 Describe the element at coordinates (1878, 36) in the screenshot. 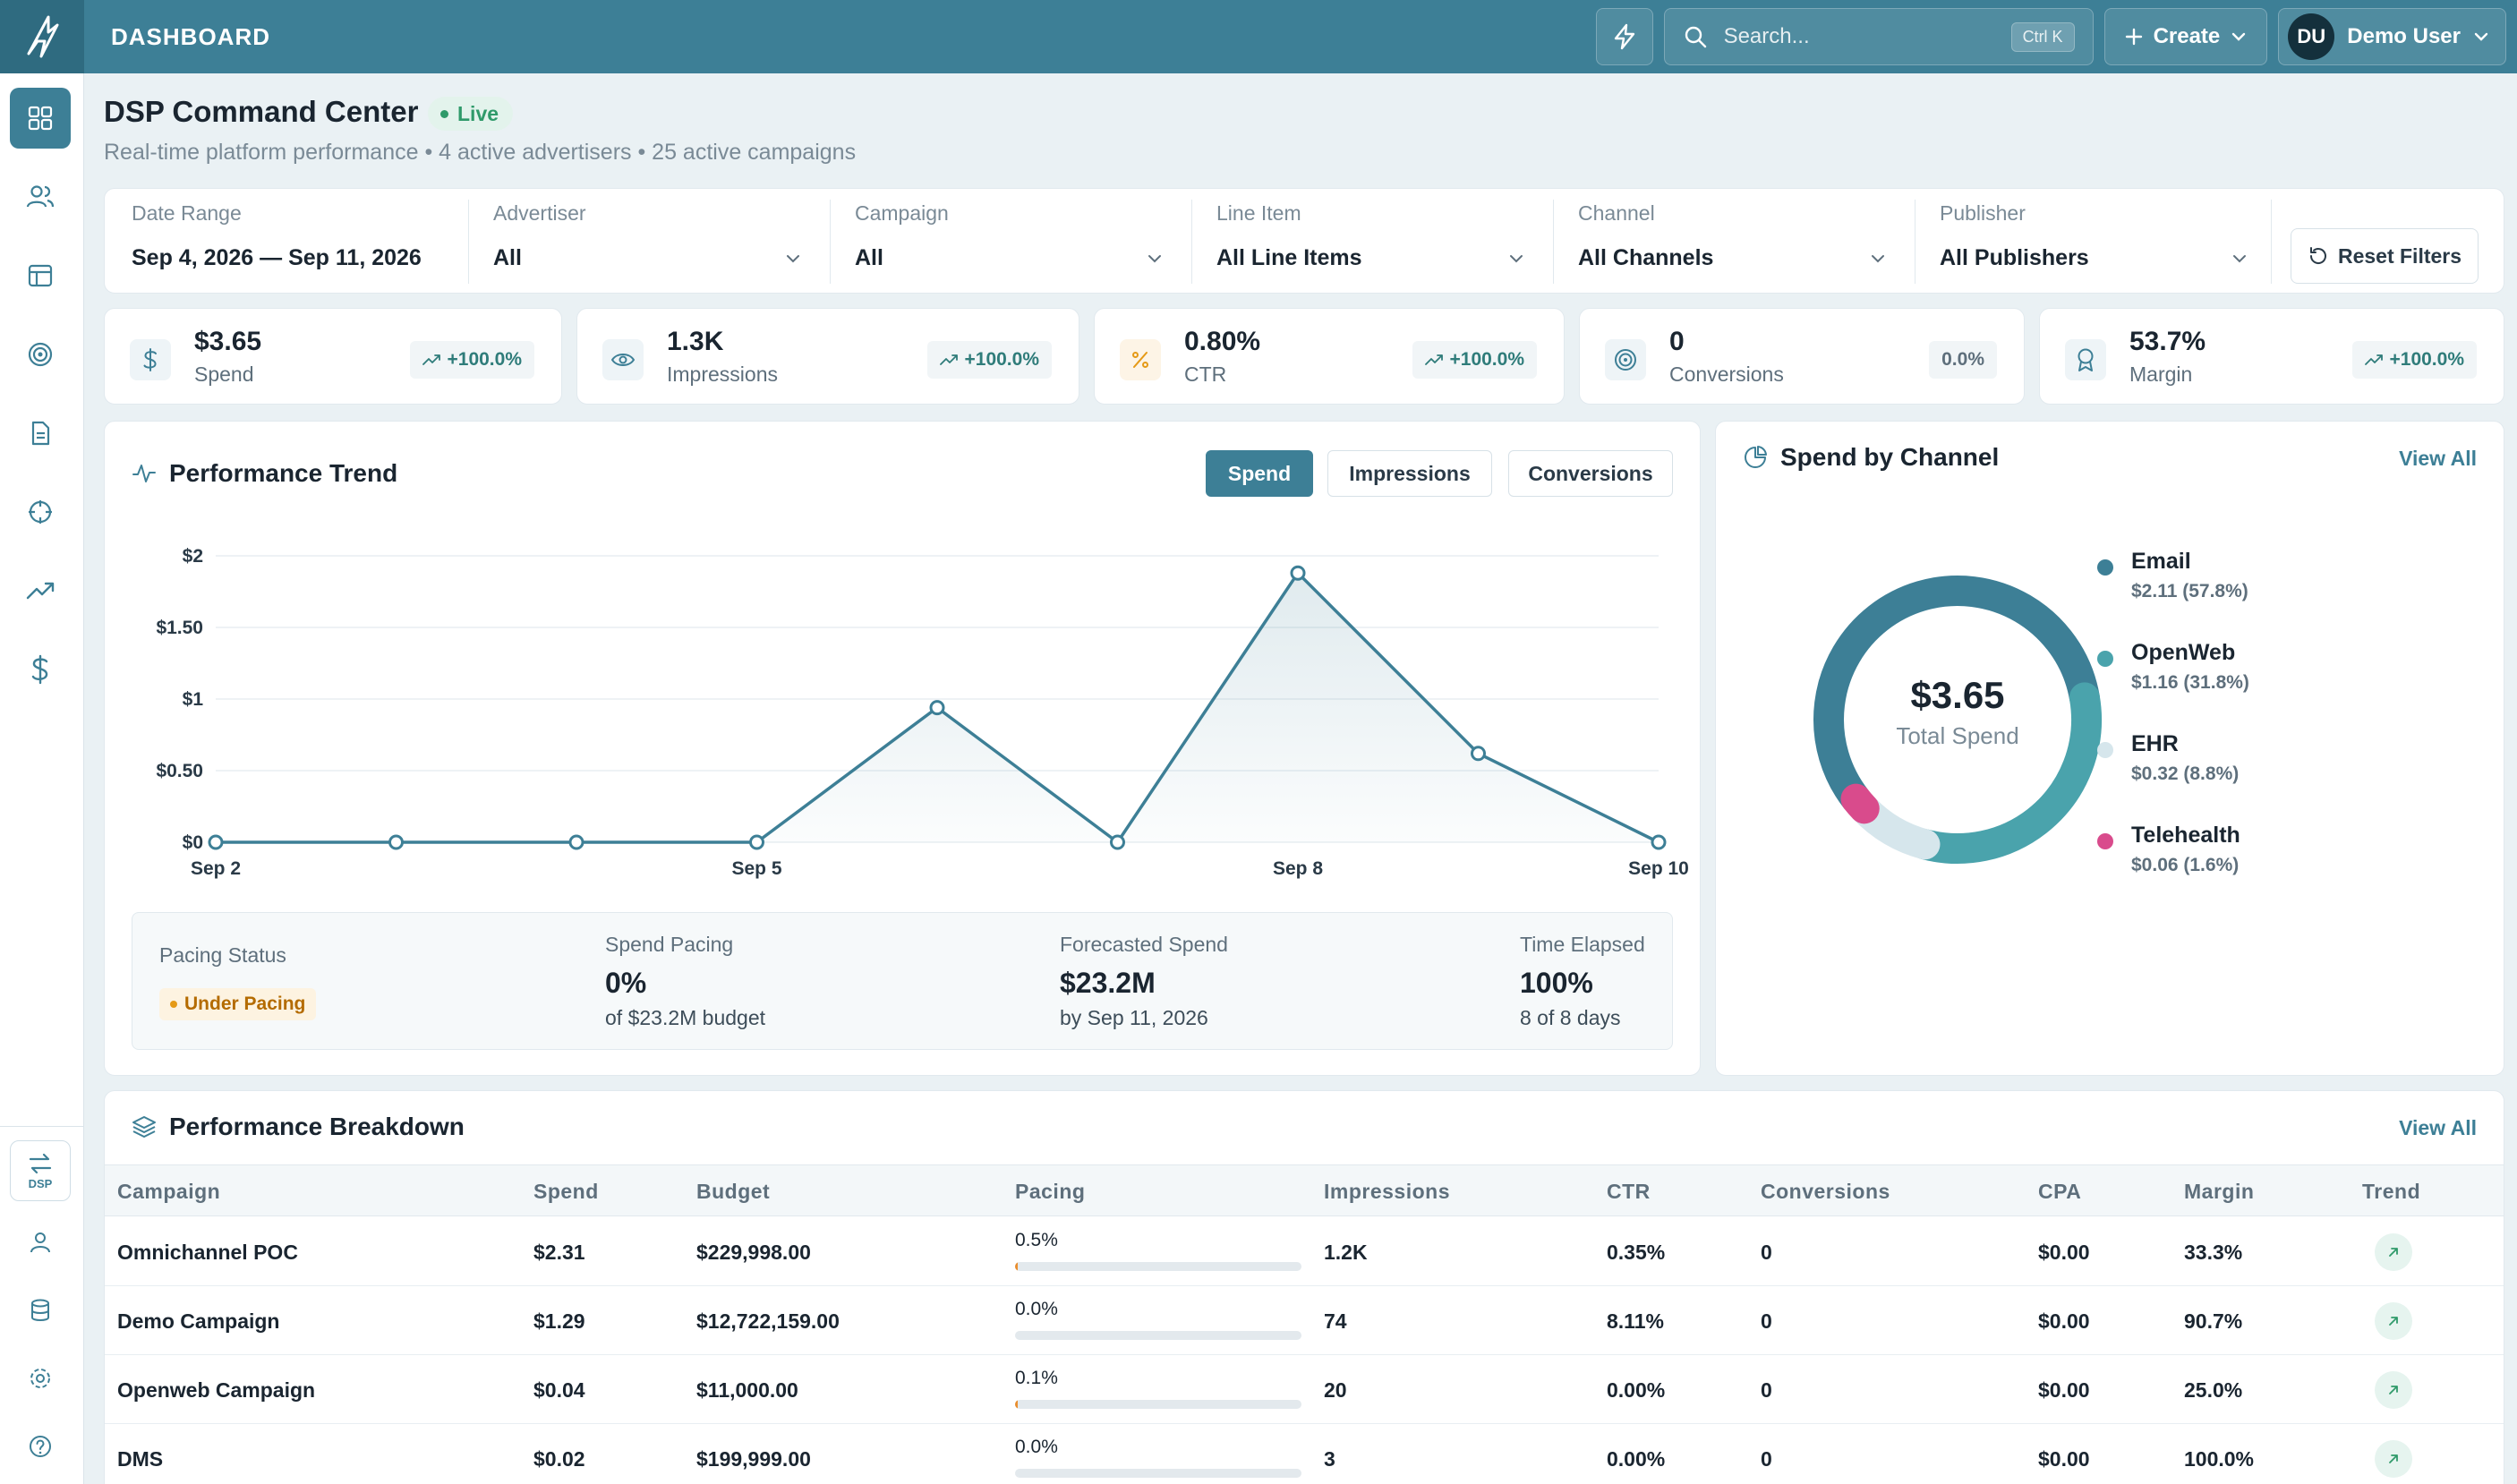

I see `search-input: Search... Ctrl K` at that location.